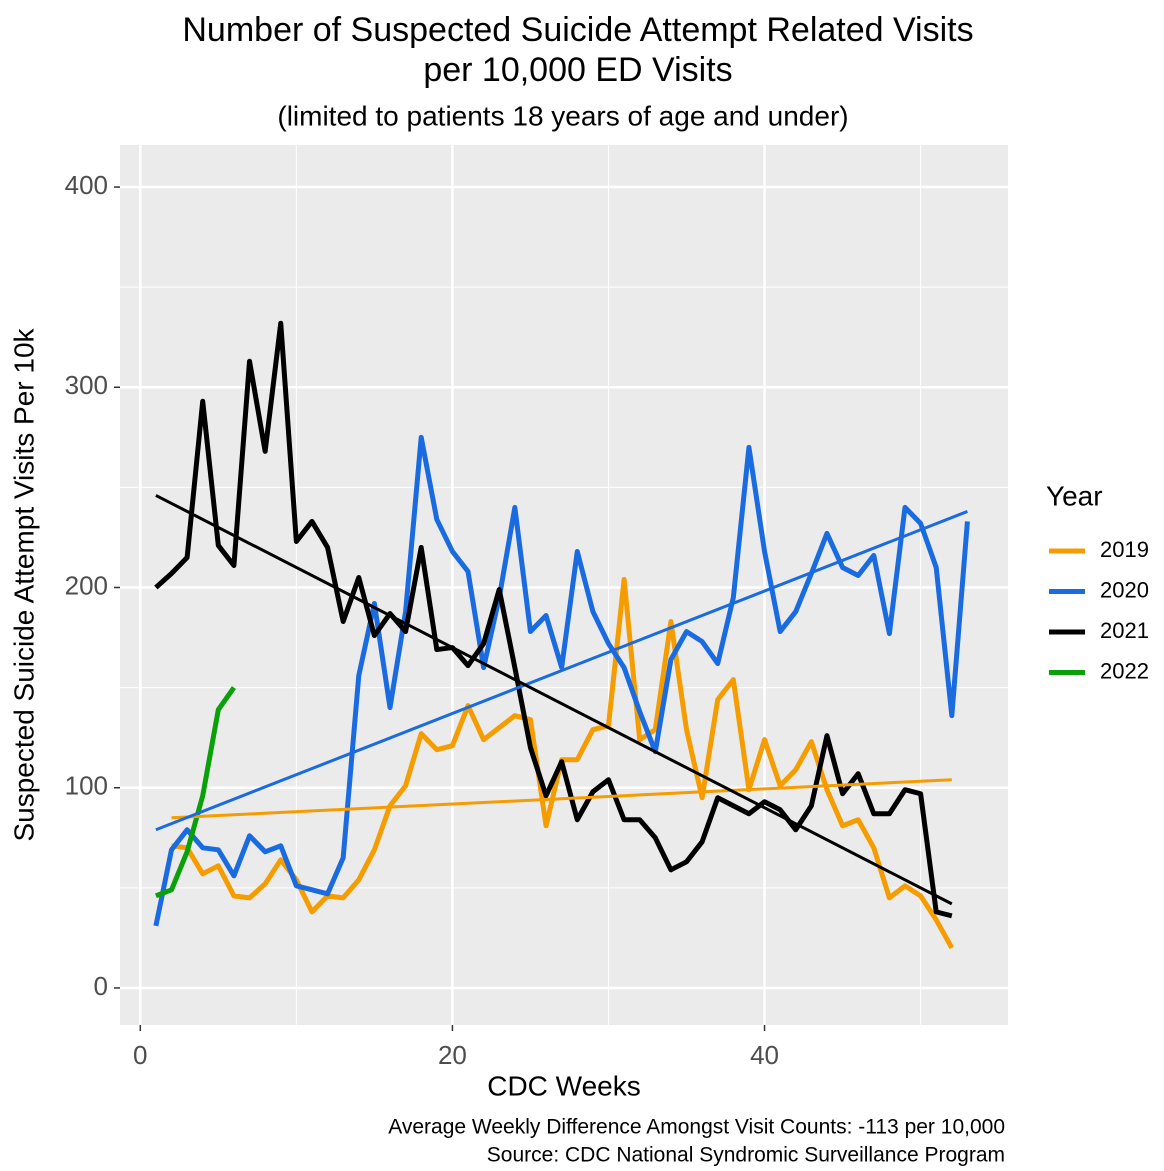 Image resolution: width=1164 pixels, height=1171 pixels. I want to click on legend-title: Year, so click(1074, 495).